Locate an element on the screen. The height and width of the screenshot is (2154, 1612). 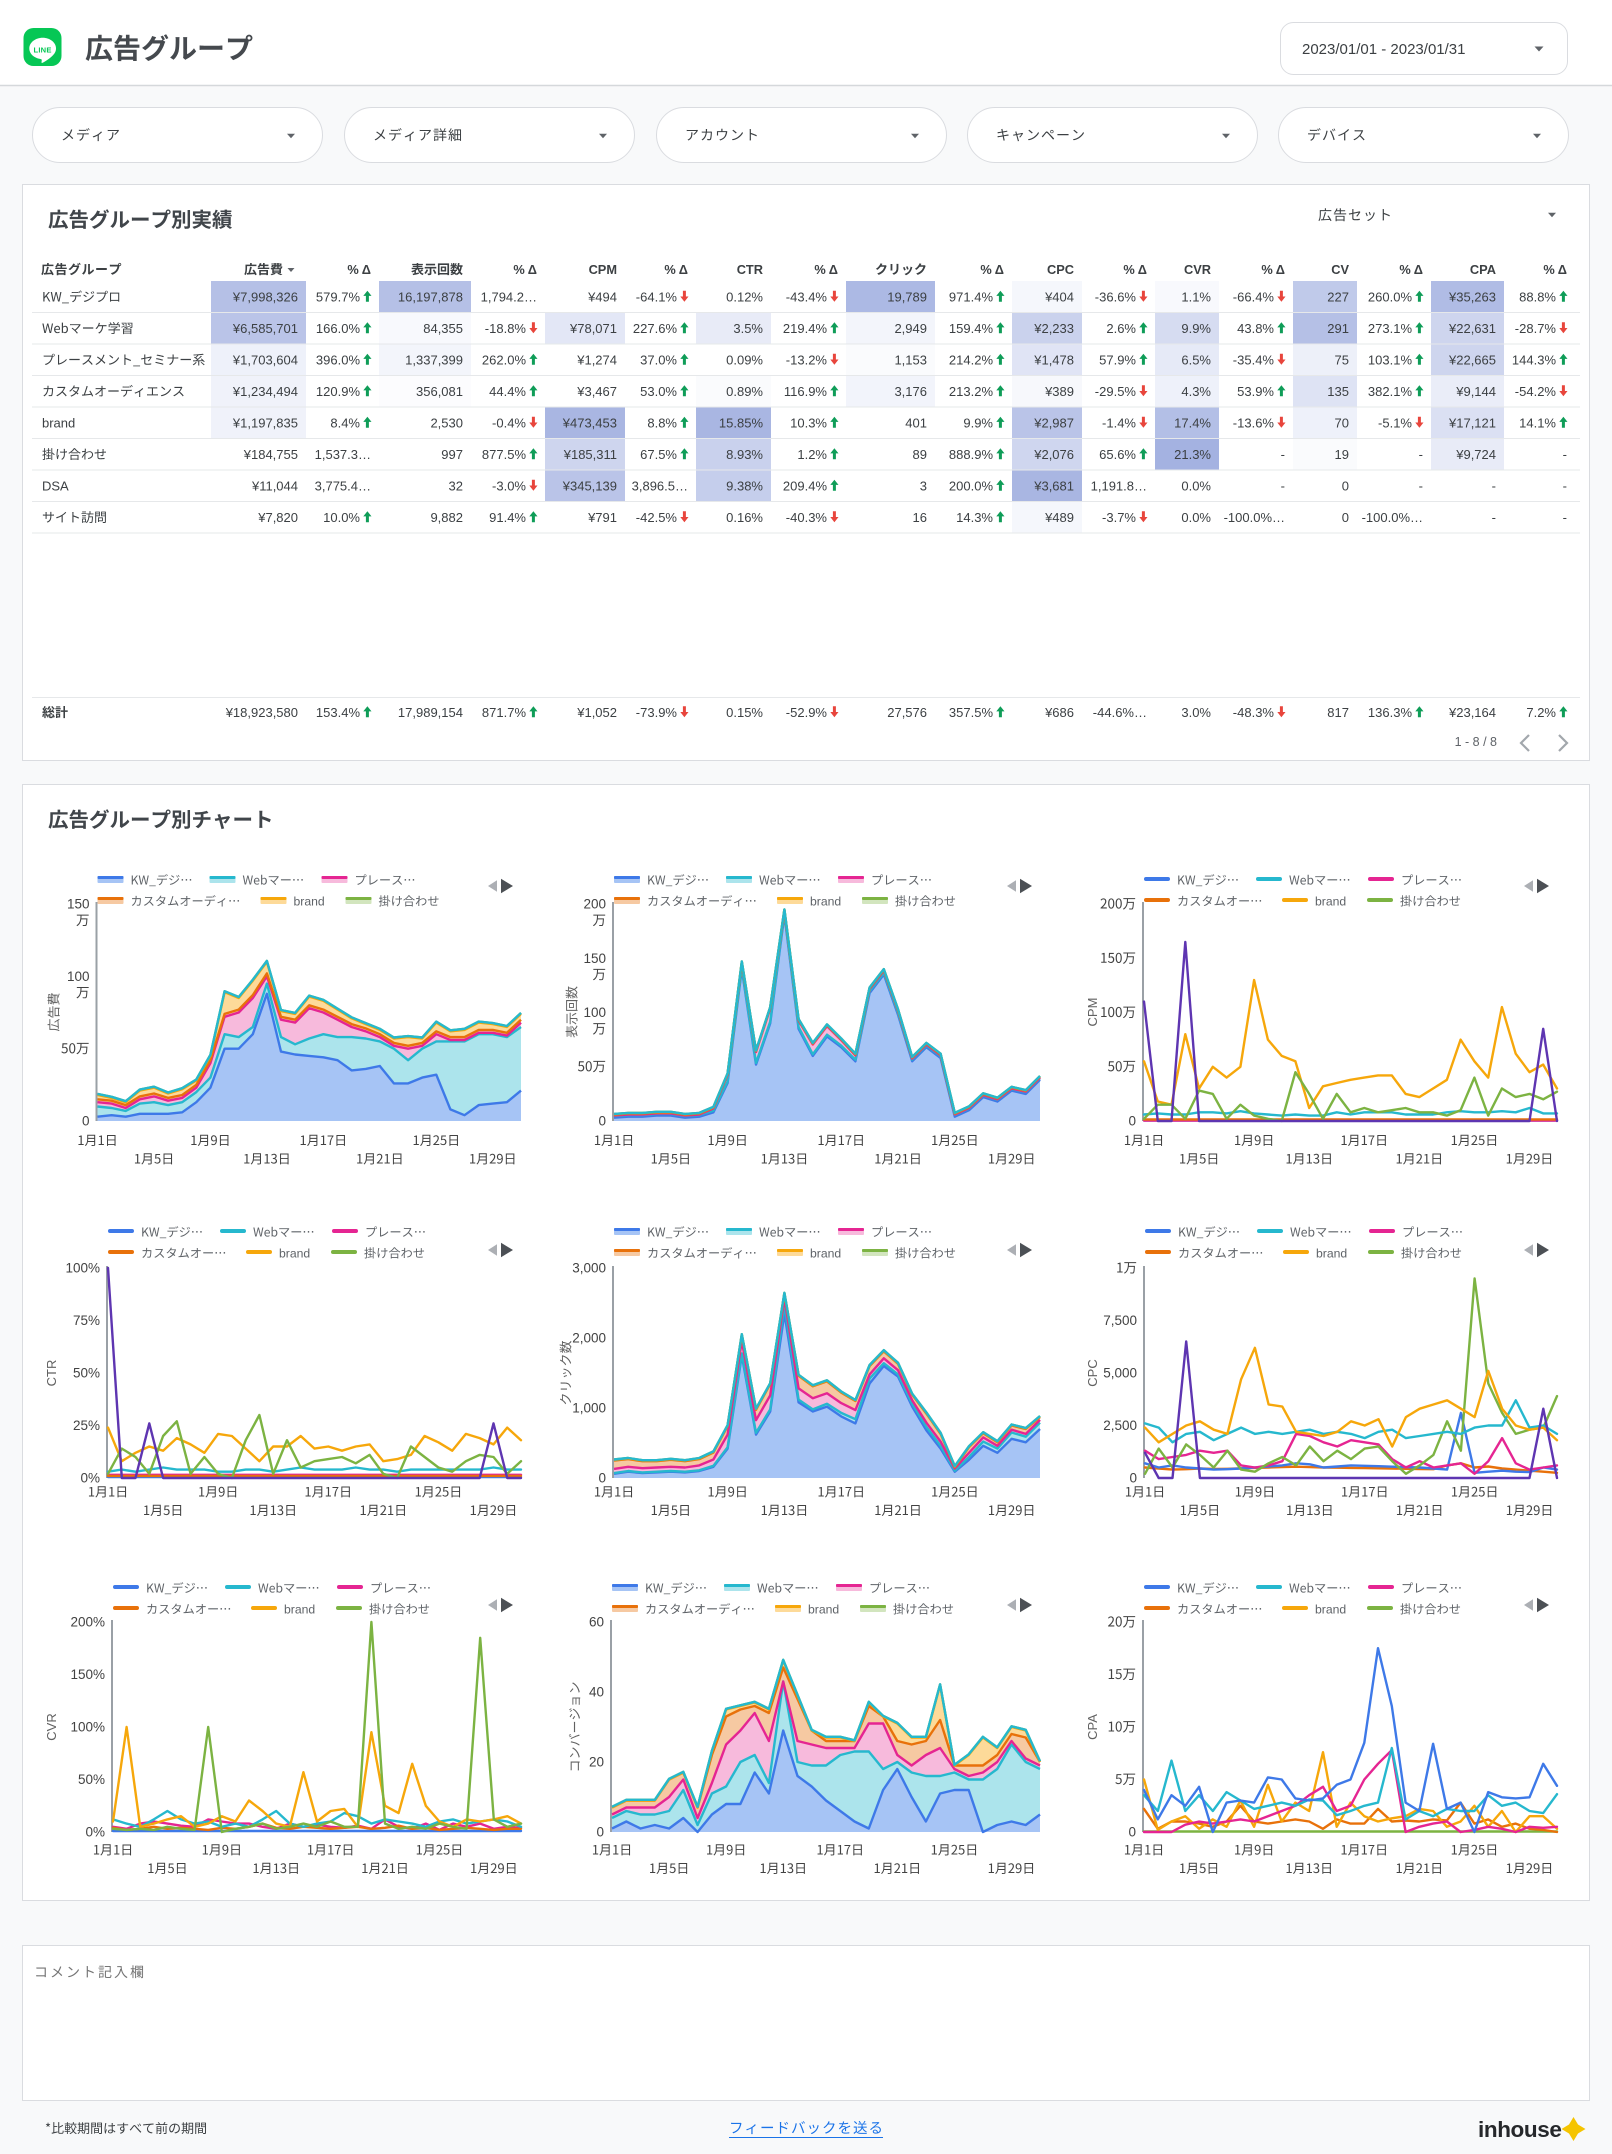
svg-text: -54.2% is located at coordinates (1536, 391).